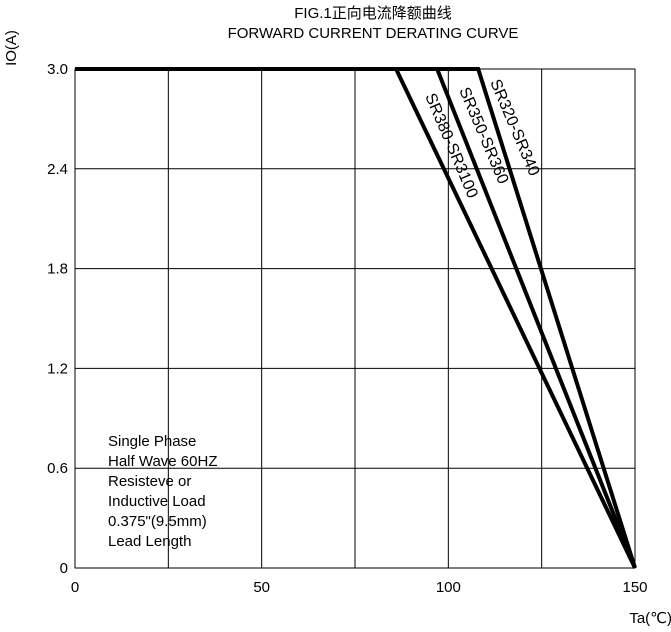  What do you see at coordinates (149, 481) in the screenshot?
I see `condition-note-line: Resisteve or` at bounding box center [149, 481].